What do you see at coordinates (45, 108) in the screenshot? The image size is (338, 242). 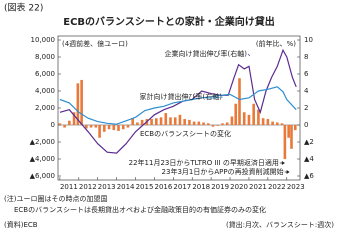 I see `y-tick-label: 2,000` at bounding box center [45, 108].